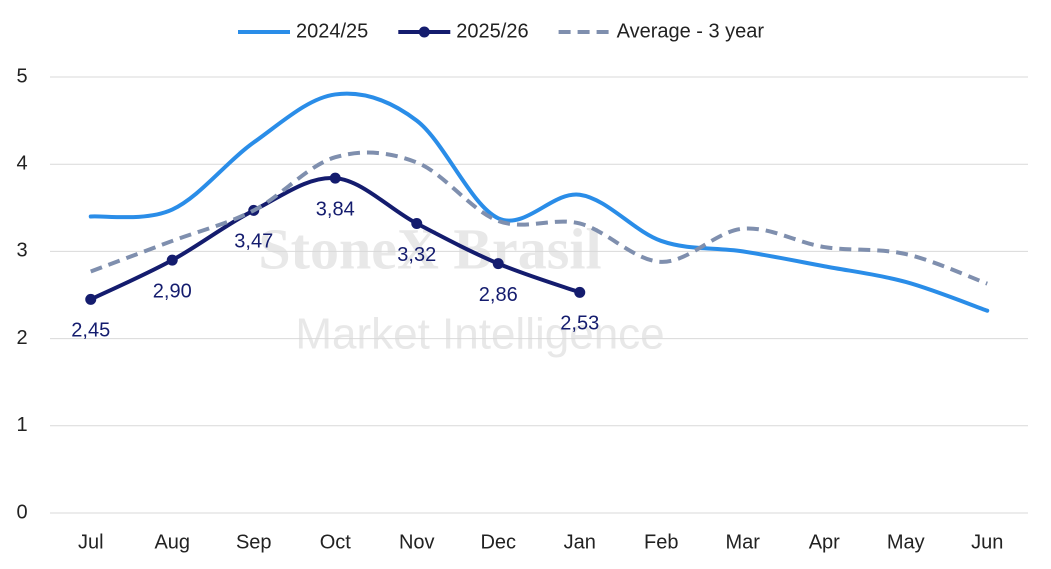  I want to click on x-tick-label: Aug, so click(172, 542).